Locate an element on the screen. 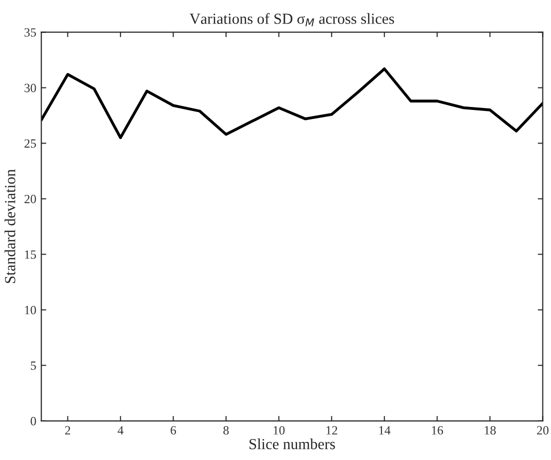 This screenshot has height=460, width=551. y-tick-label: 0 is located at coordinates (33, 421).